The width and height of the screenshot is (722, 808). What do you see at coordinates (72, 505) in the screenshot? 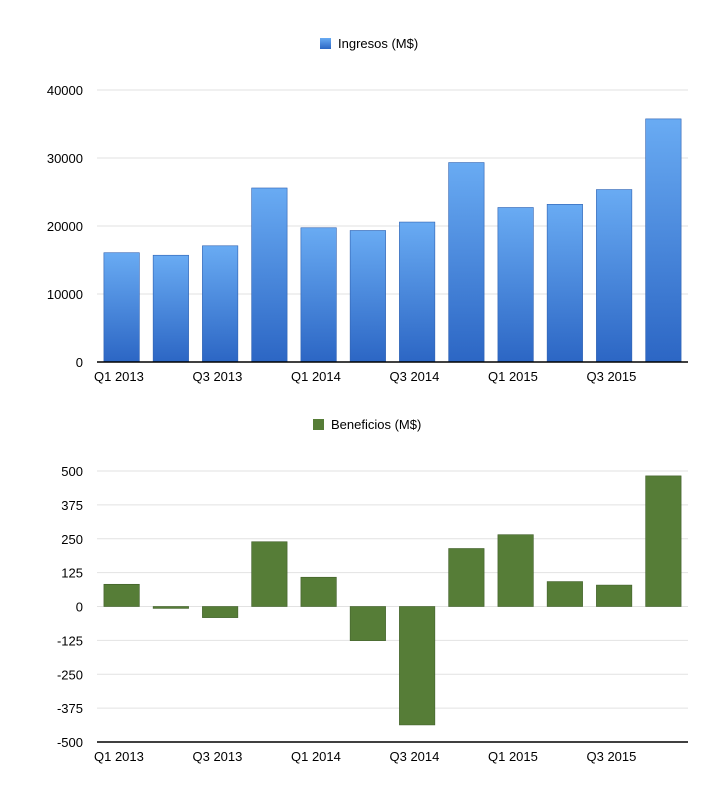
I see `profit-y-tick-label: 375` at bounding box center [72, 505].